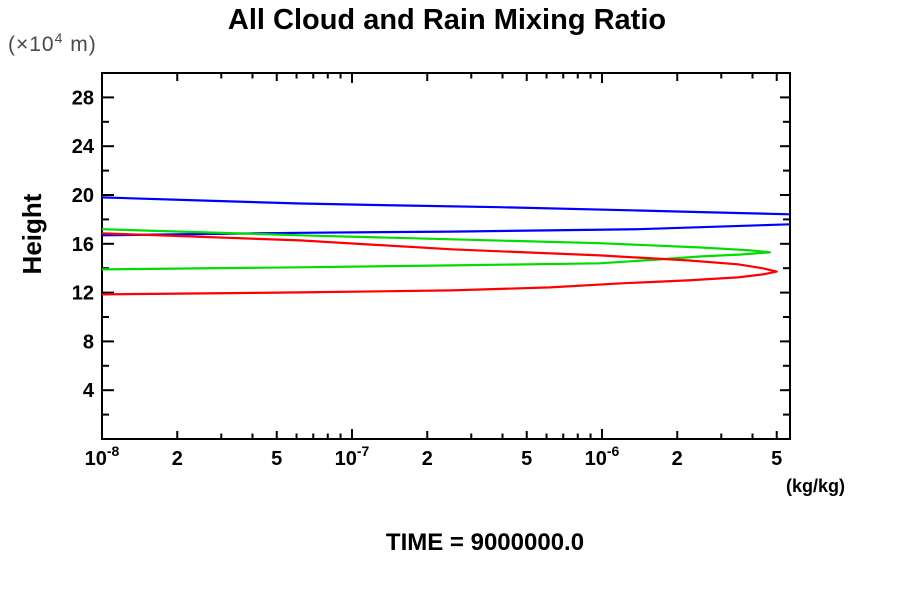 The height and width of the screenshot is (600, 900). What do you see at coordinates (602, 456) in the screenshot?
I see `x-tick-label: 10⁻⁶` at bounding box center [602, 456].